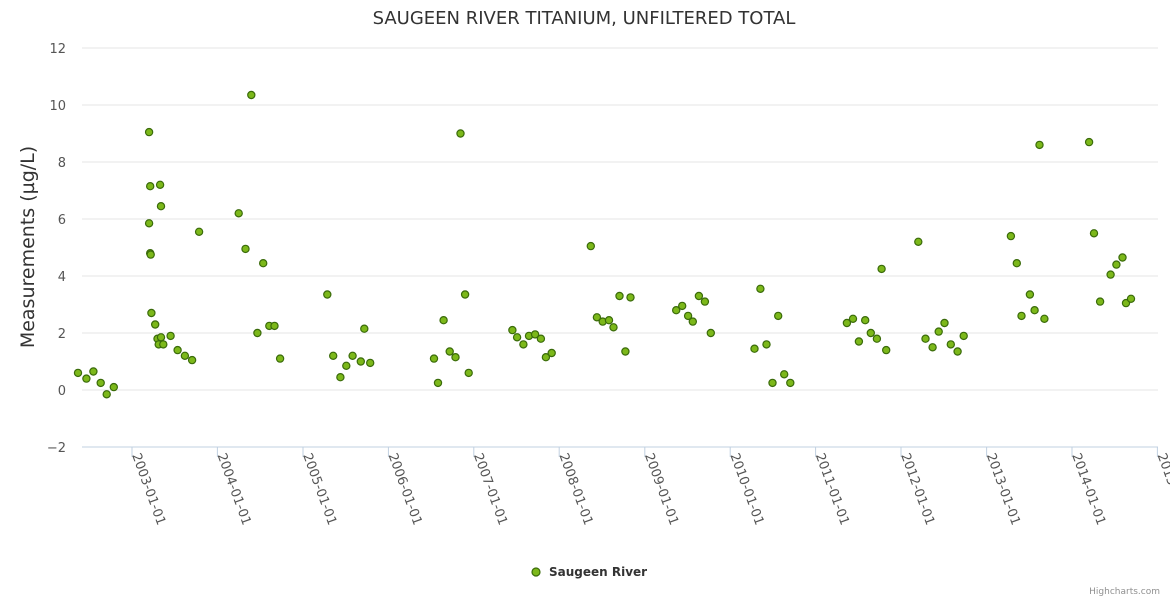  Describe the element at coordinates (57, 106) in the screenshot. I see `y-tick-label: 10` at that location.